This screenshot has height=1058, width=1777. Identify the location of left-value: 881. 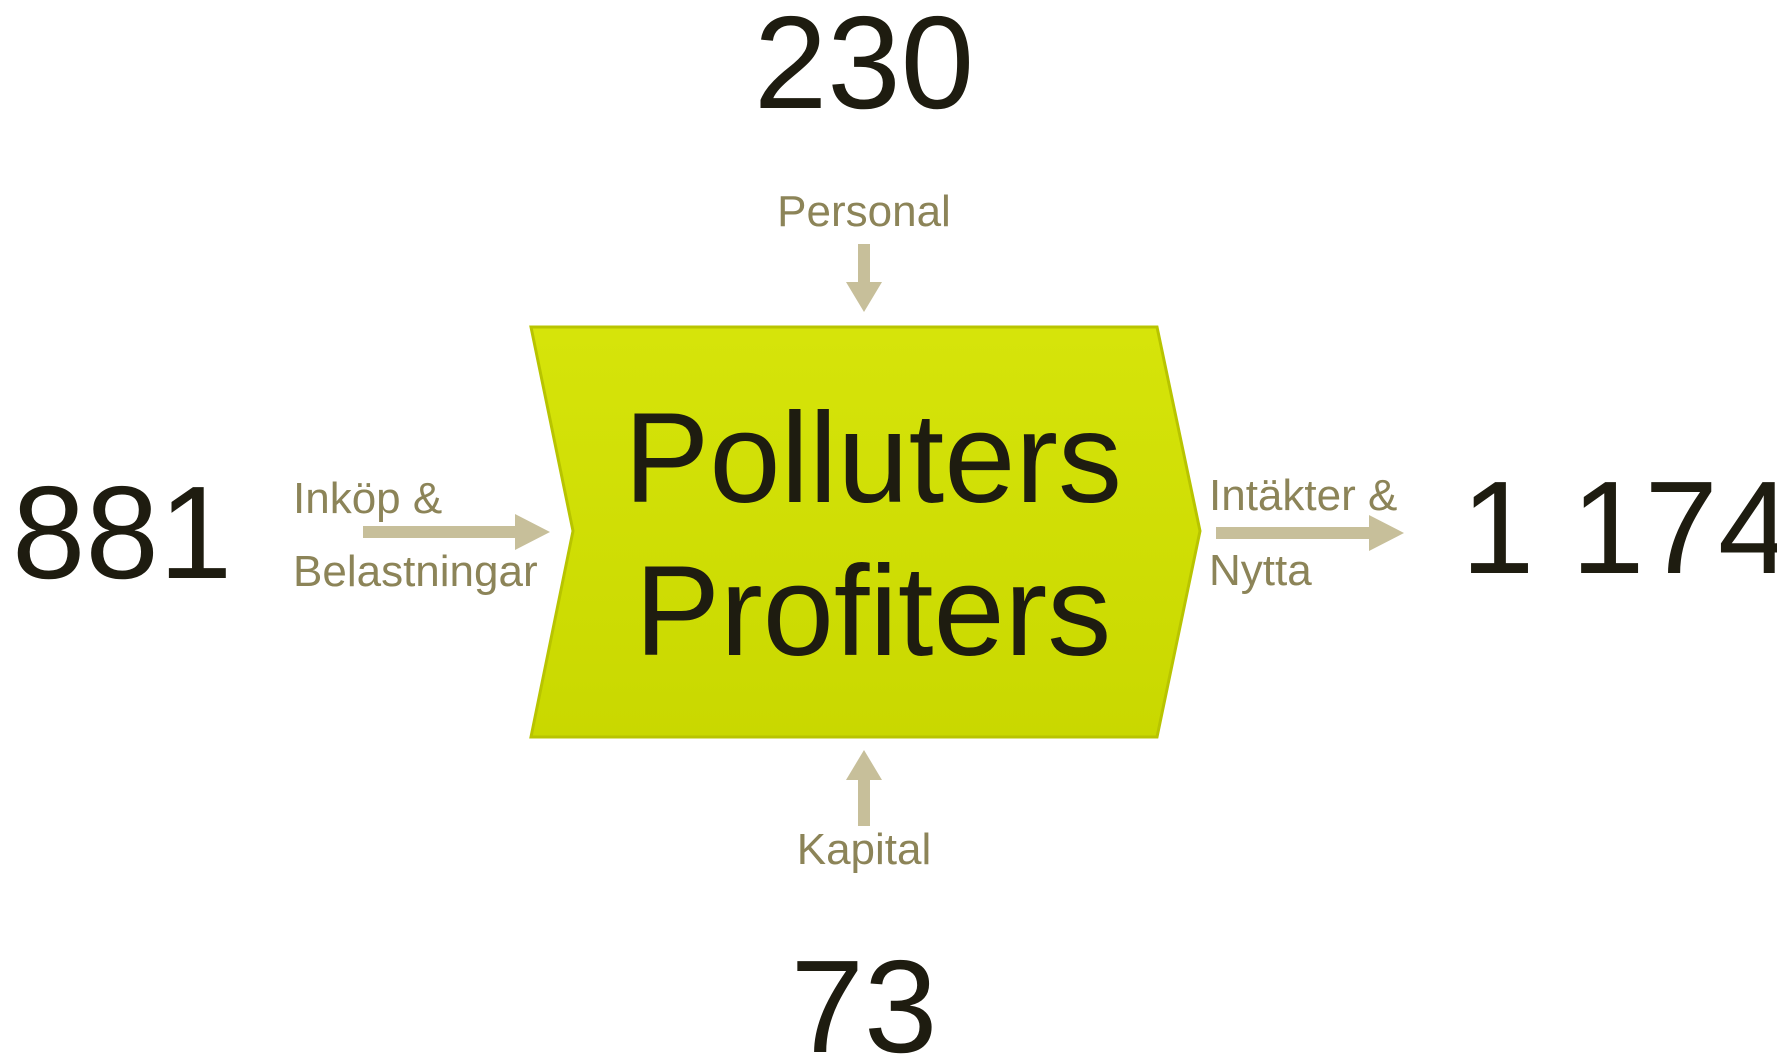
(122, 532).